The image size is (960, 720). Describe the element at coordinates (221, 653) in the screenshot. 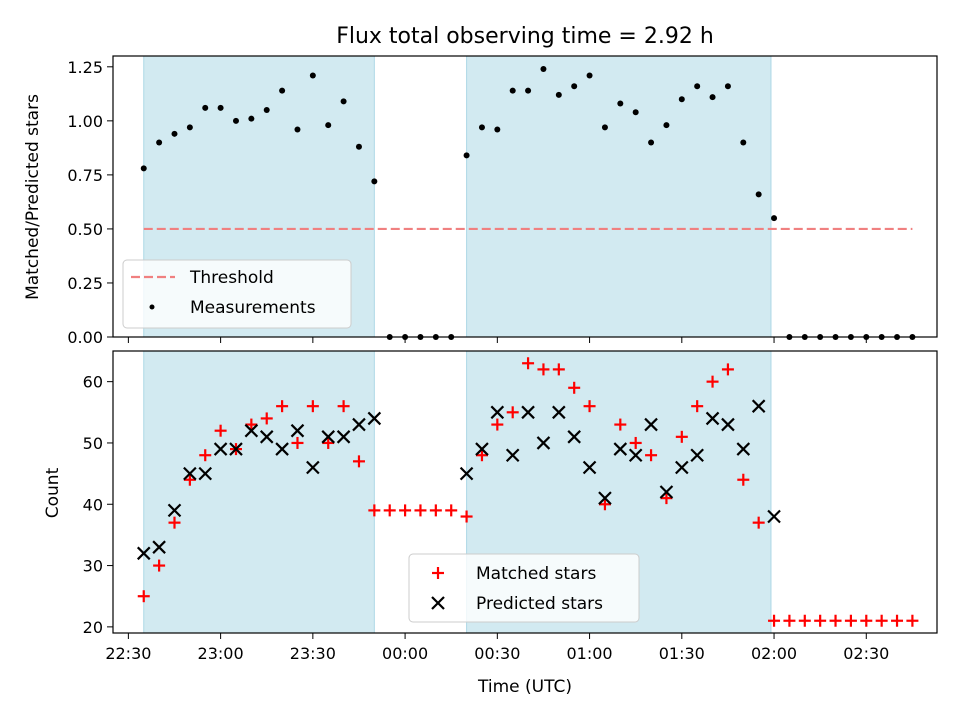

I see `x-tick-label: 23:00` at that location.